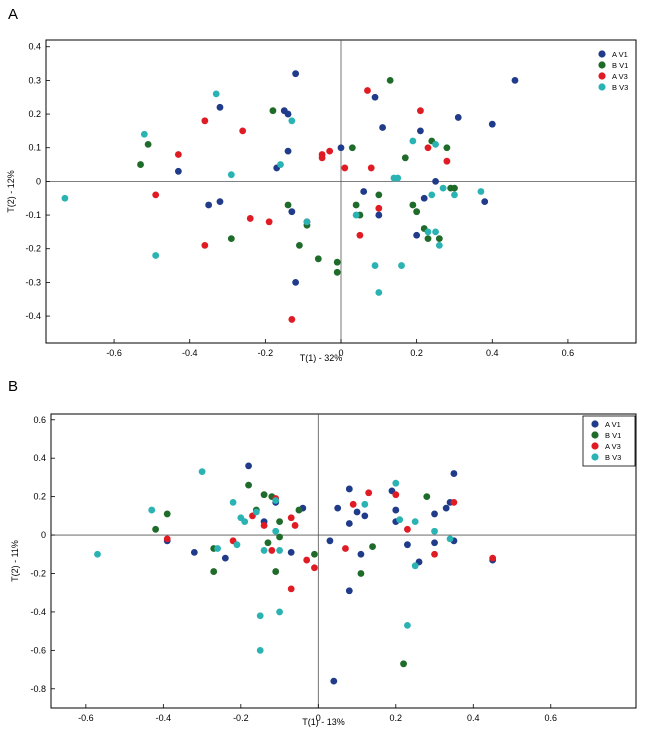 This screenshot has width=650, height=737. What do you see at coordinates (323, 722) in the screenshot?
I see `x-axis-label: T(1) - 13%` at bounding box center [323, 722].